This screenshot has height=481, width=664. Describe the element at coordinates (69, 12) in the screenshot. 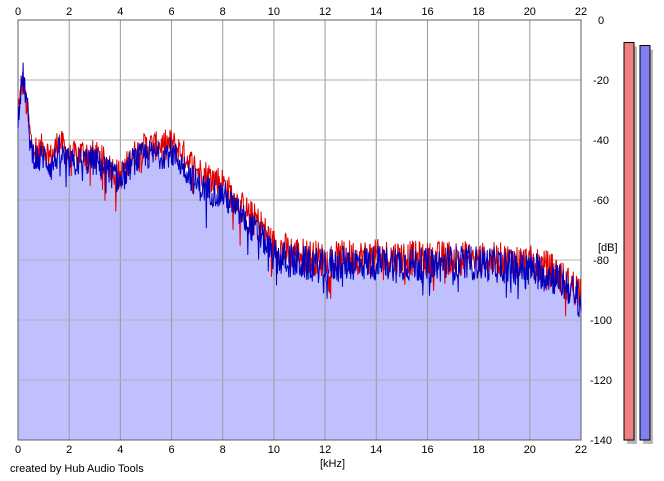

I see `x-tick-label-top: 2` at that location.